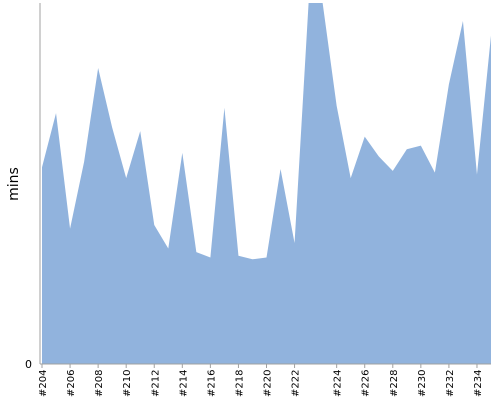 The image size is (500, 404). What do you see at coordinates (366, 383) in the screenshot?
I see `x-tick-label: #226` at bounding box center [366, 383].